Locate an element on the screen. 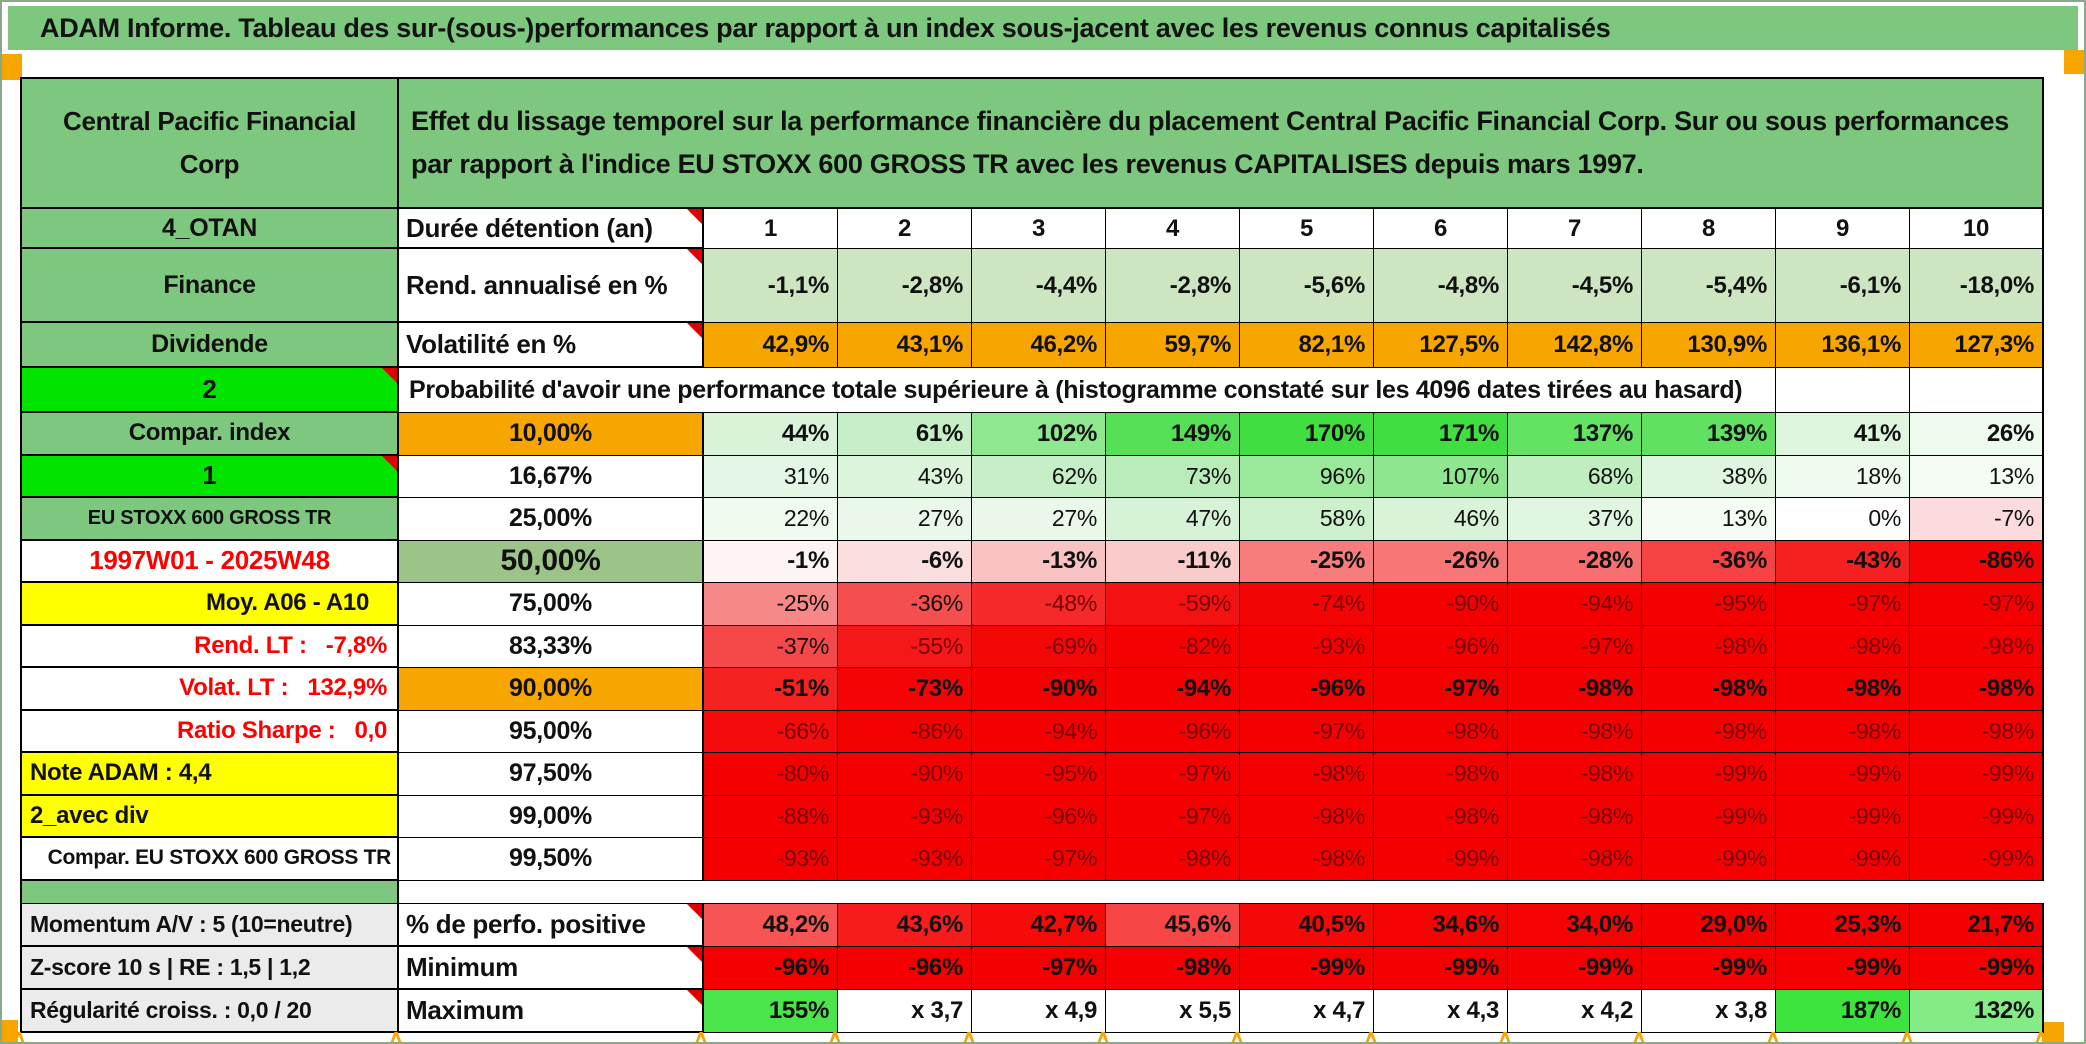 The width and height of the screenshot is (2086, 1044). value-cell: 187% is located at coordinates (1843, 1011).